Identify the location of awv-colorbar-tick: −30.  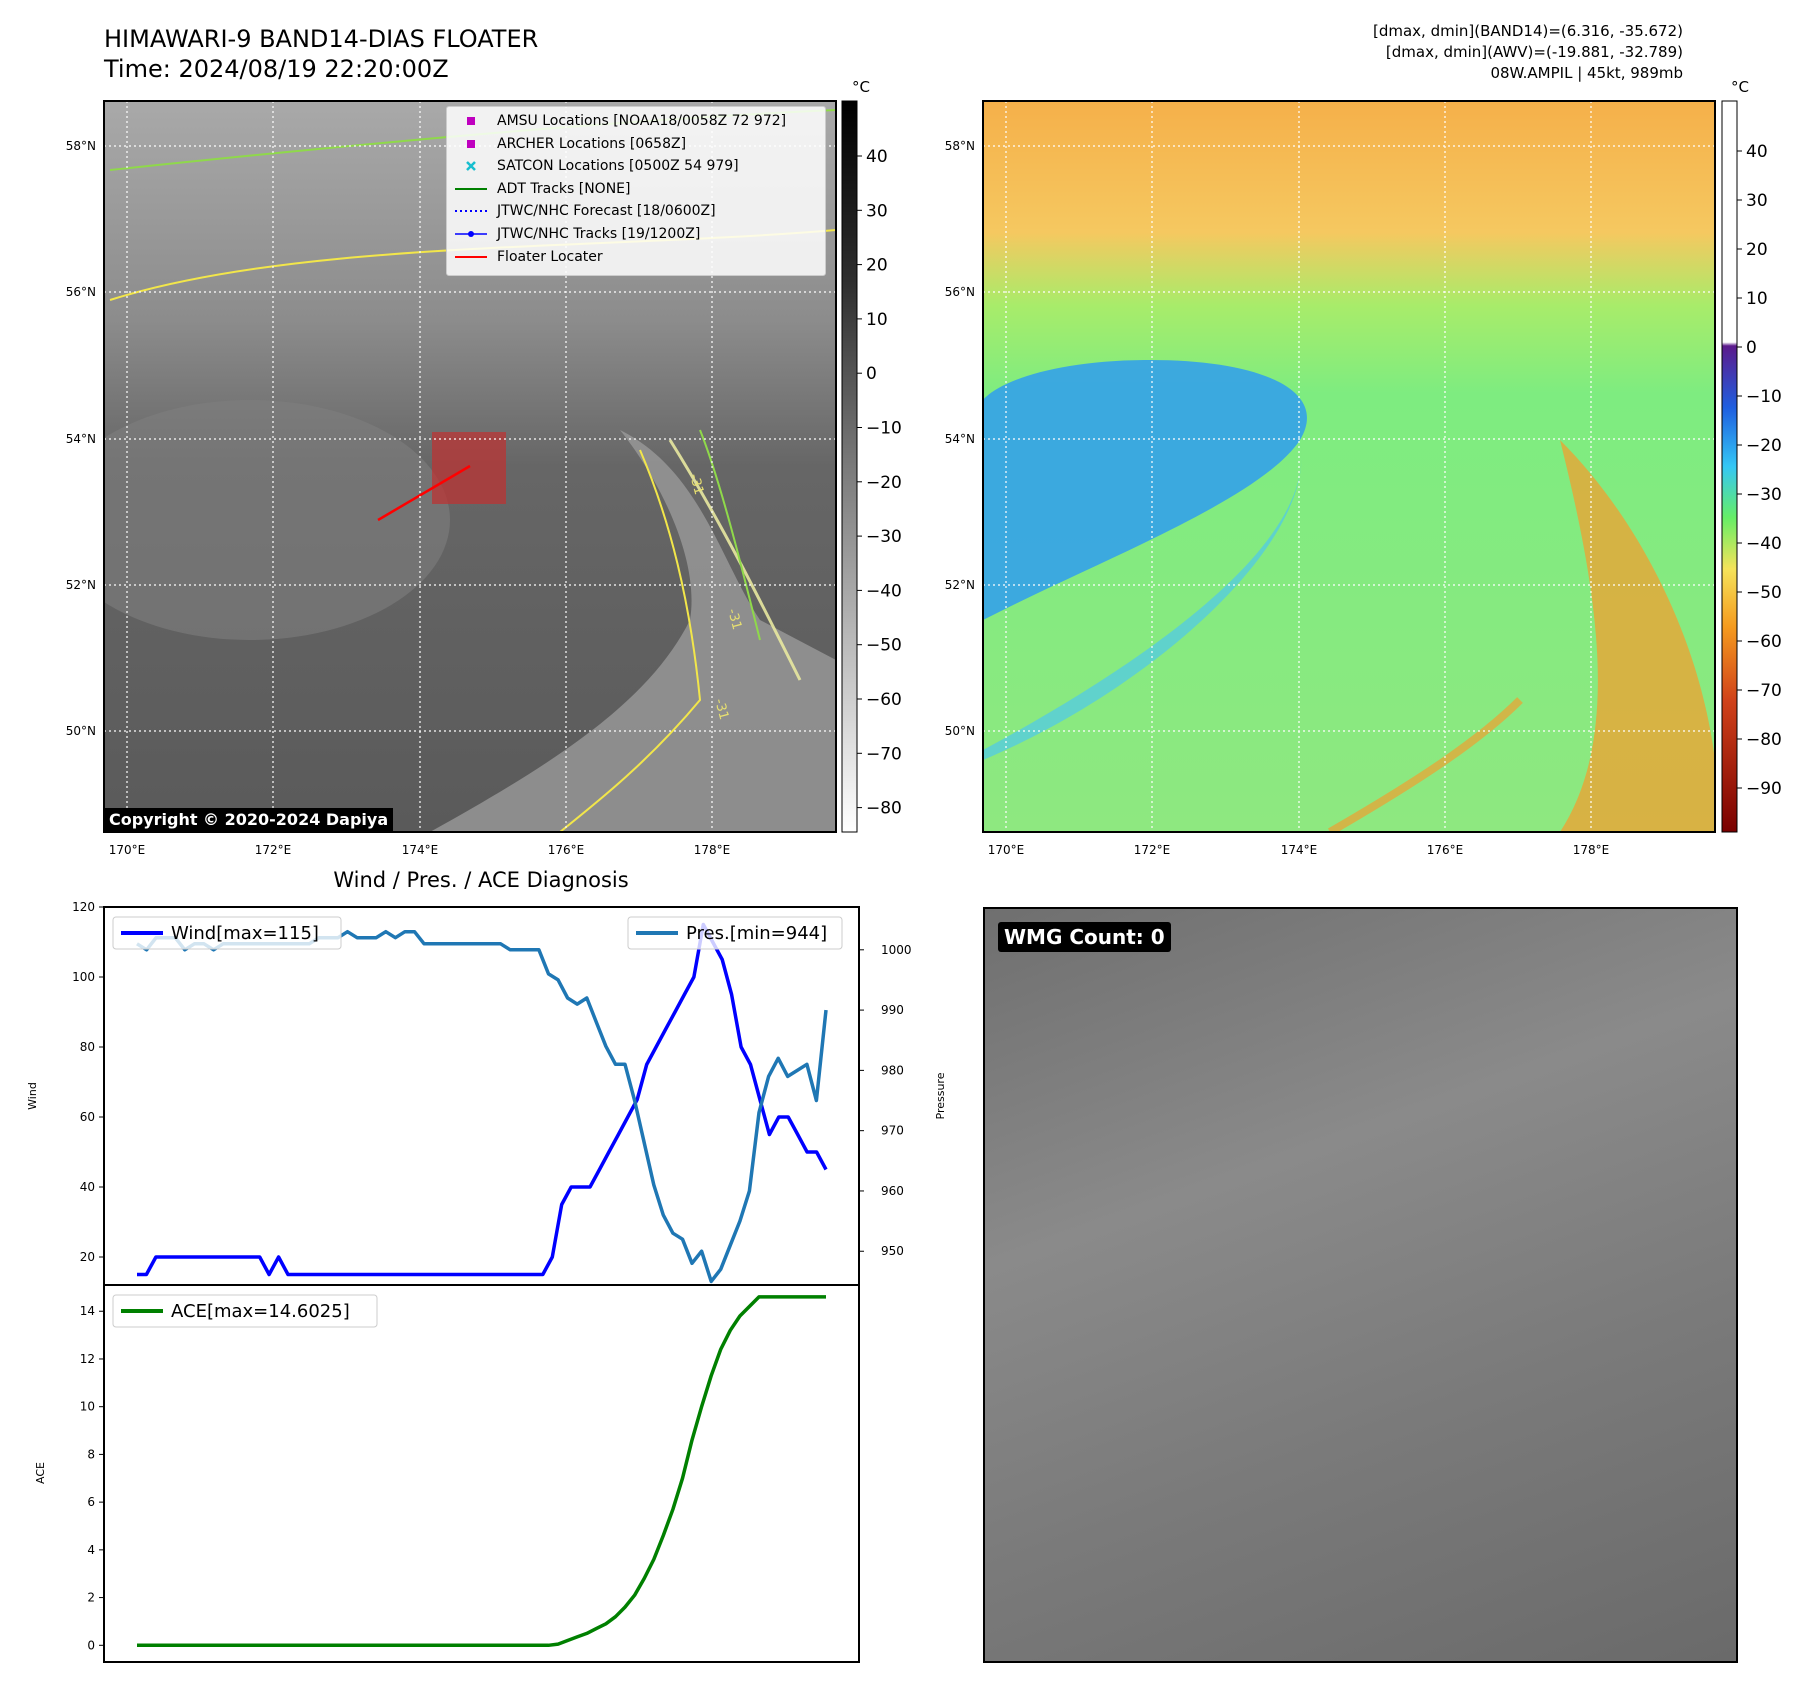
(1764, 495).